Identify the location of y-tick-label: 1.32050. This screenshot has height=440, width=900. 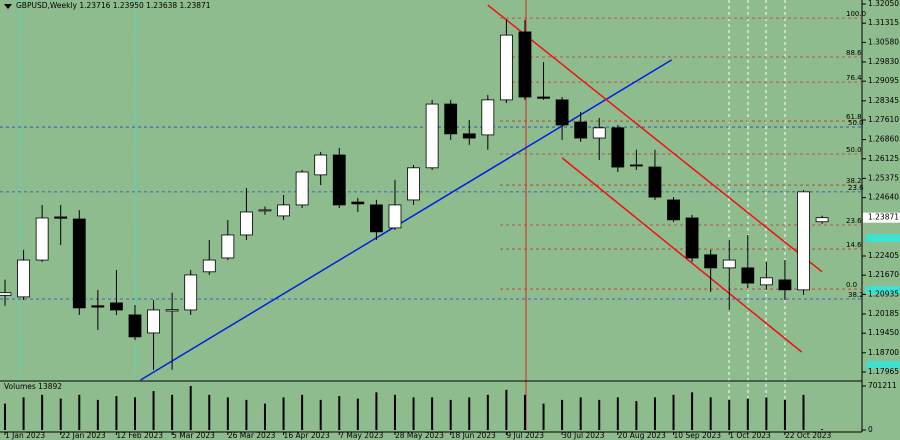
(883, 4).